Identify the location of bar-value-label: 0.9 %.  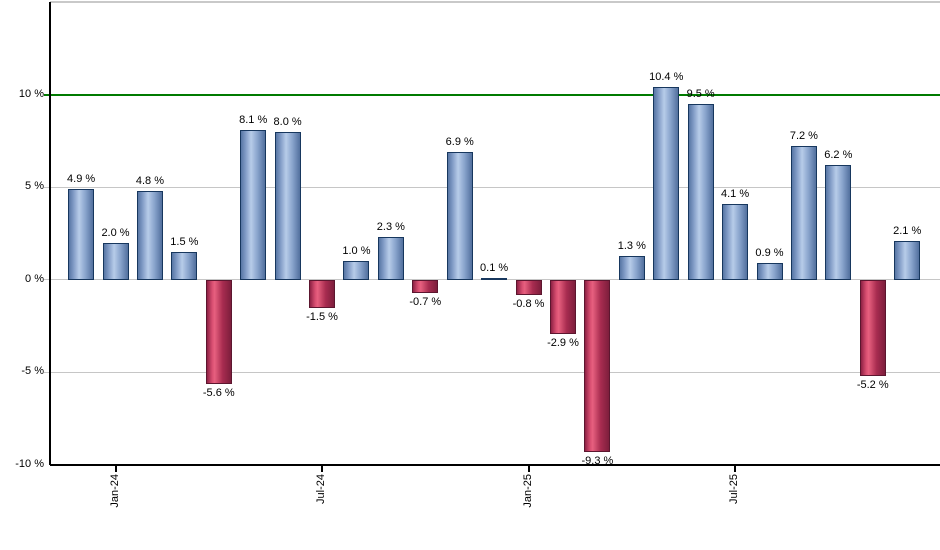
(769, 253).